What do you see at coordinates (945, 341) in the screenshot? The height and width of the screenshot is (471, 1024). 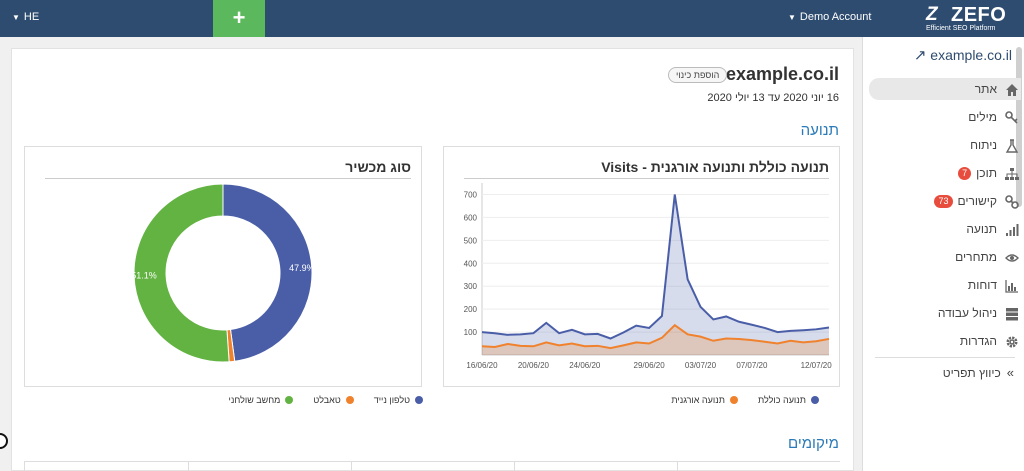 I see `sidebar-item: הגדרות` at bounding box center [945, 341].